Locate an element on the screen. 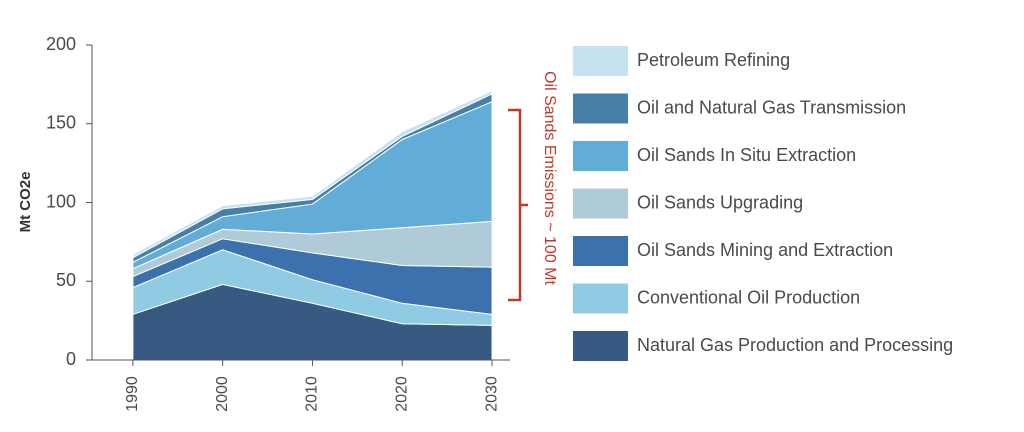  y-axis-label: Mt CO2e is located at coordinates (25, 202).